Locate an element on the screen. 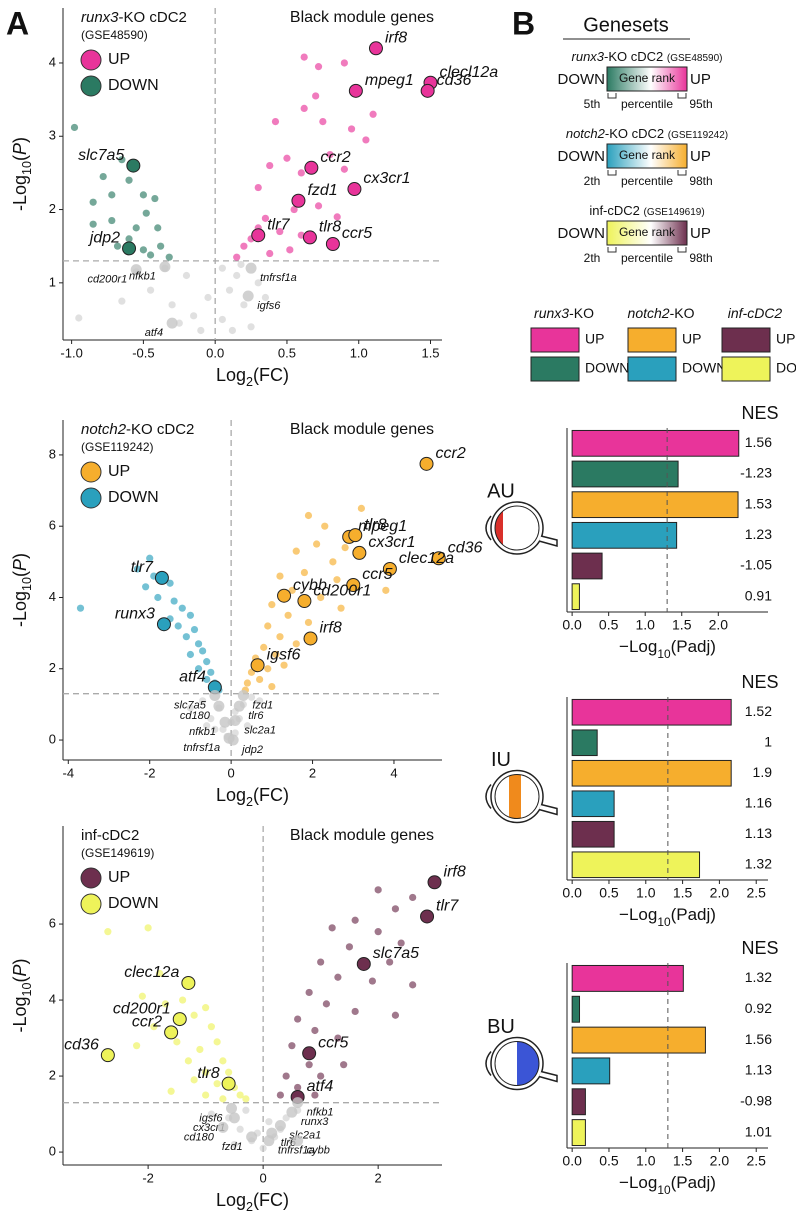 This screenshot has width=796, height=1217. nes-label: 1.32 is located at coordinates (758, 977).